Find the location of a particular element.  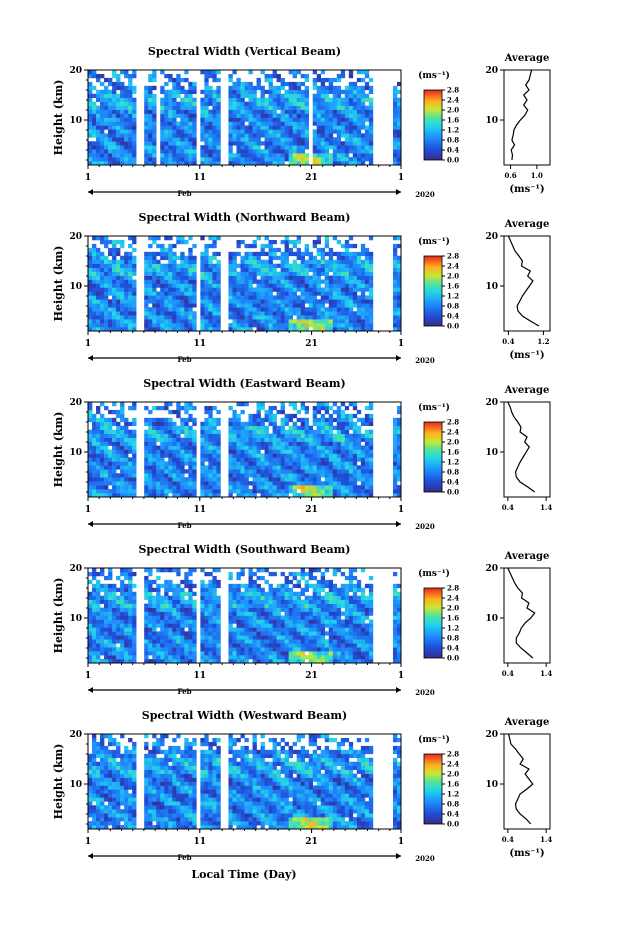

colorbar-tick-label: 2.4 is located at coordinates (453, 266).